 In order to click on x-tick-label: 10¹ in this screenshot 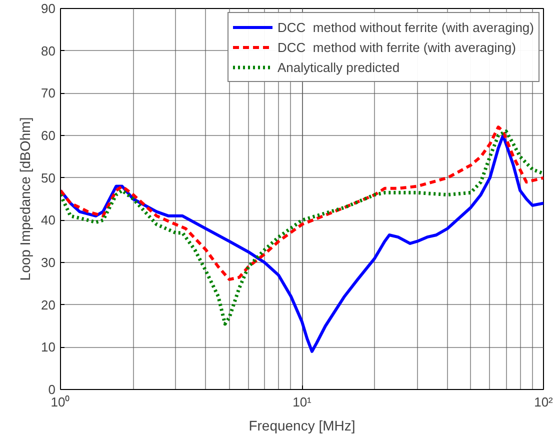, I will do `click(302, 402)`.